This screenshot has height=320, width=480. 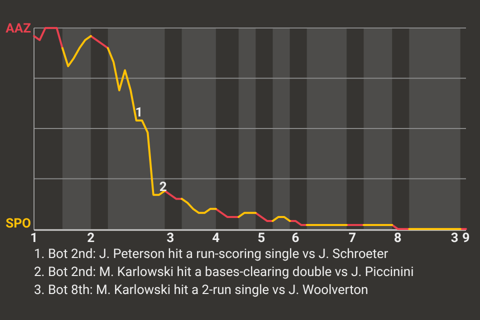 What do you see at coordinates (34, 238) in the screenshot?
I see `x-tick-label: 1` at bounding box center [34, 238].